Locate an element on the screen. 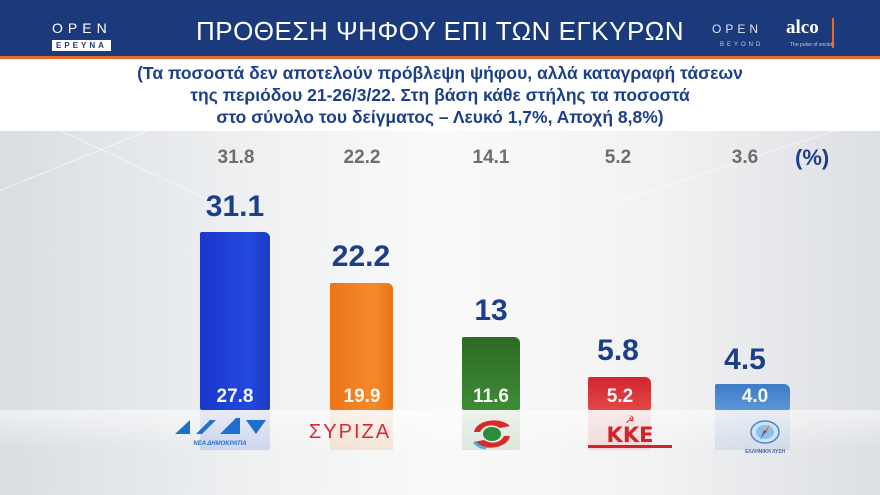  syriza-logo: ΣΥΡΙΖΑ is located at coordinates (350, 432).